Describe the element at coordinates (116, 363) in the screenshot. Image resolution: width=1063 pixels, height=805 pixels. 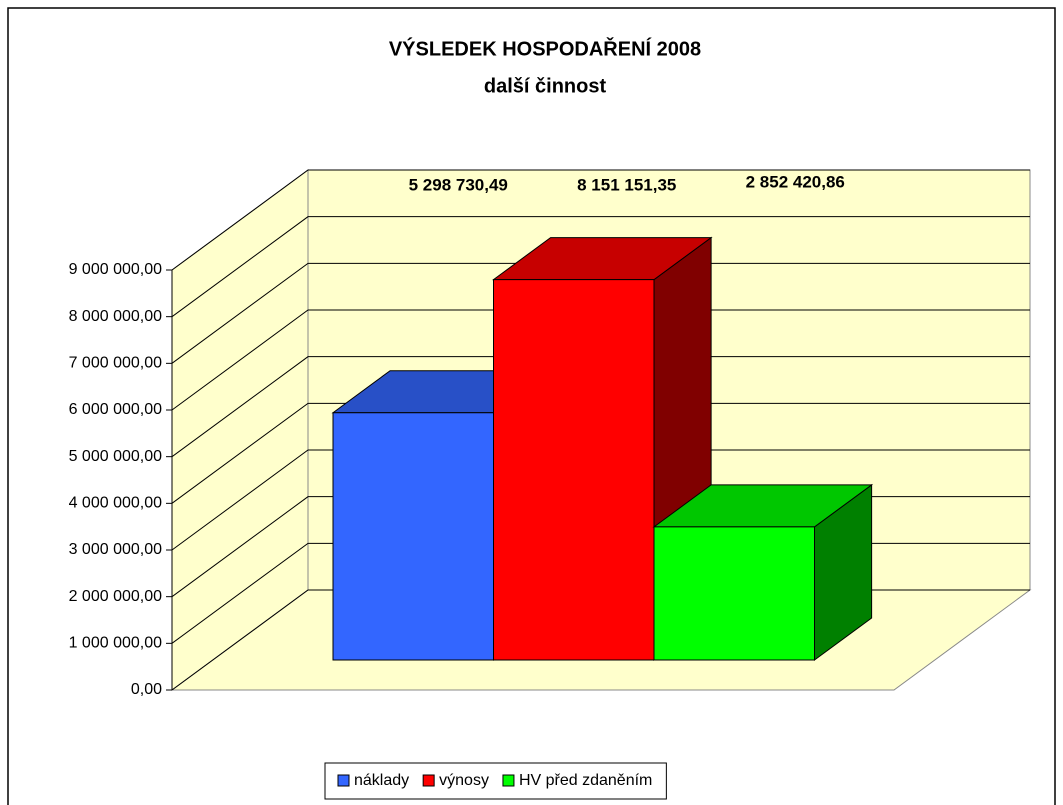
I see `y-tick-label: 7 000 000,00` at that location.